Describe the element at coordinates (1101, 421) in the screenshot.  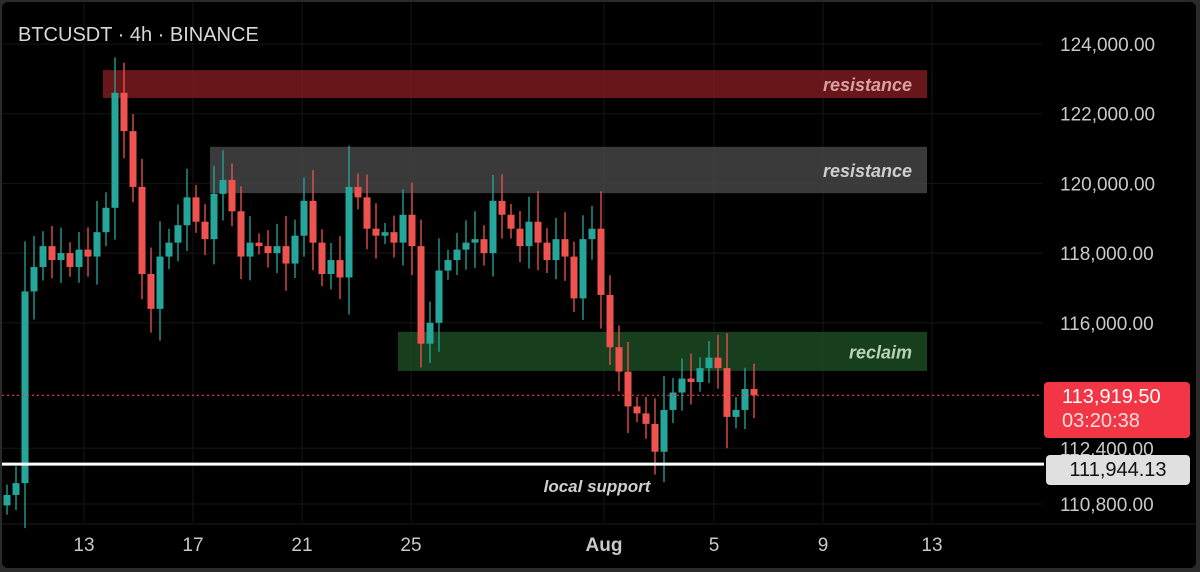
I see `candle-countdown: 03:20:38` at that location.